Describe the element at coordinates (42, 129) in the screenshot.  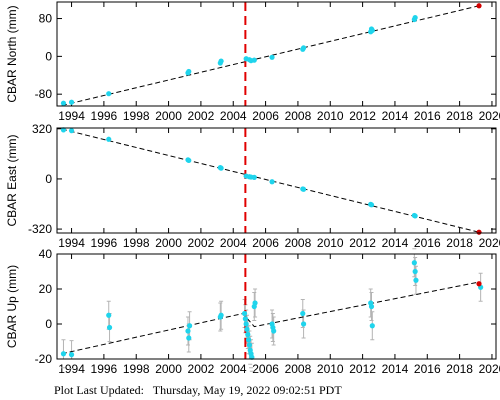
I see `y-tick-label: 320` at that location.